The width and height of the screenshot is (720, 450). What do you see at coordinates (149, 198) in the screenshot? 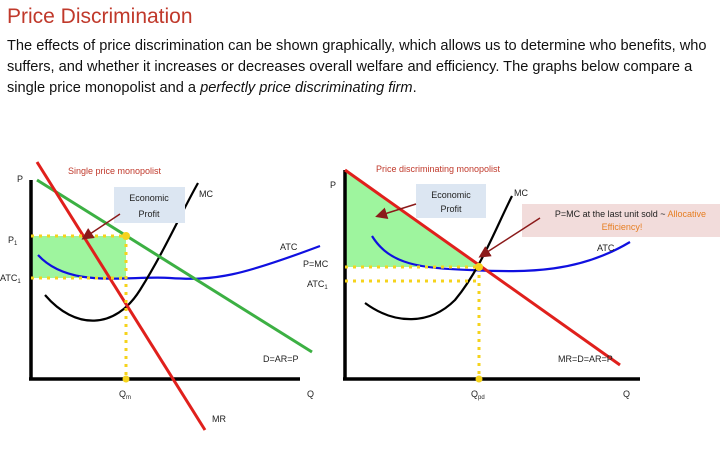
I see `left-callout-line1: Economic` at bounding box center [149, 198].